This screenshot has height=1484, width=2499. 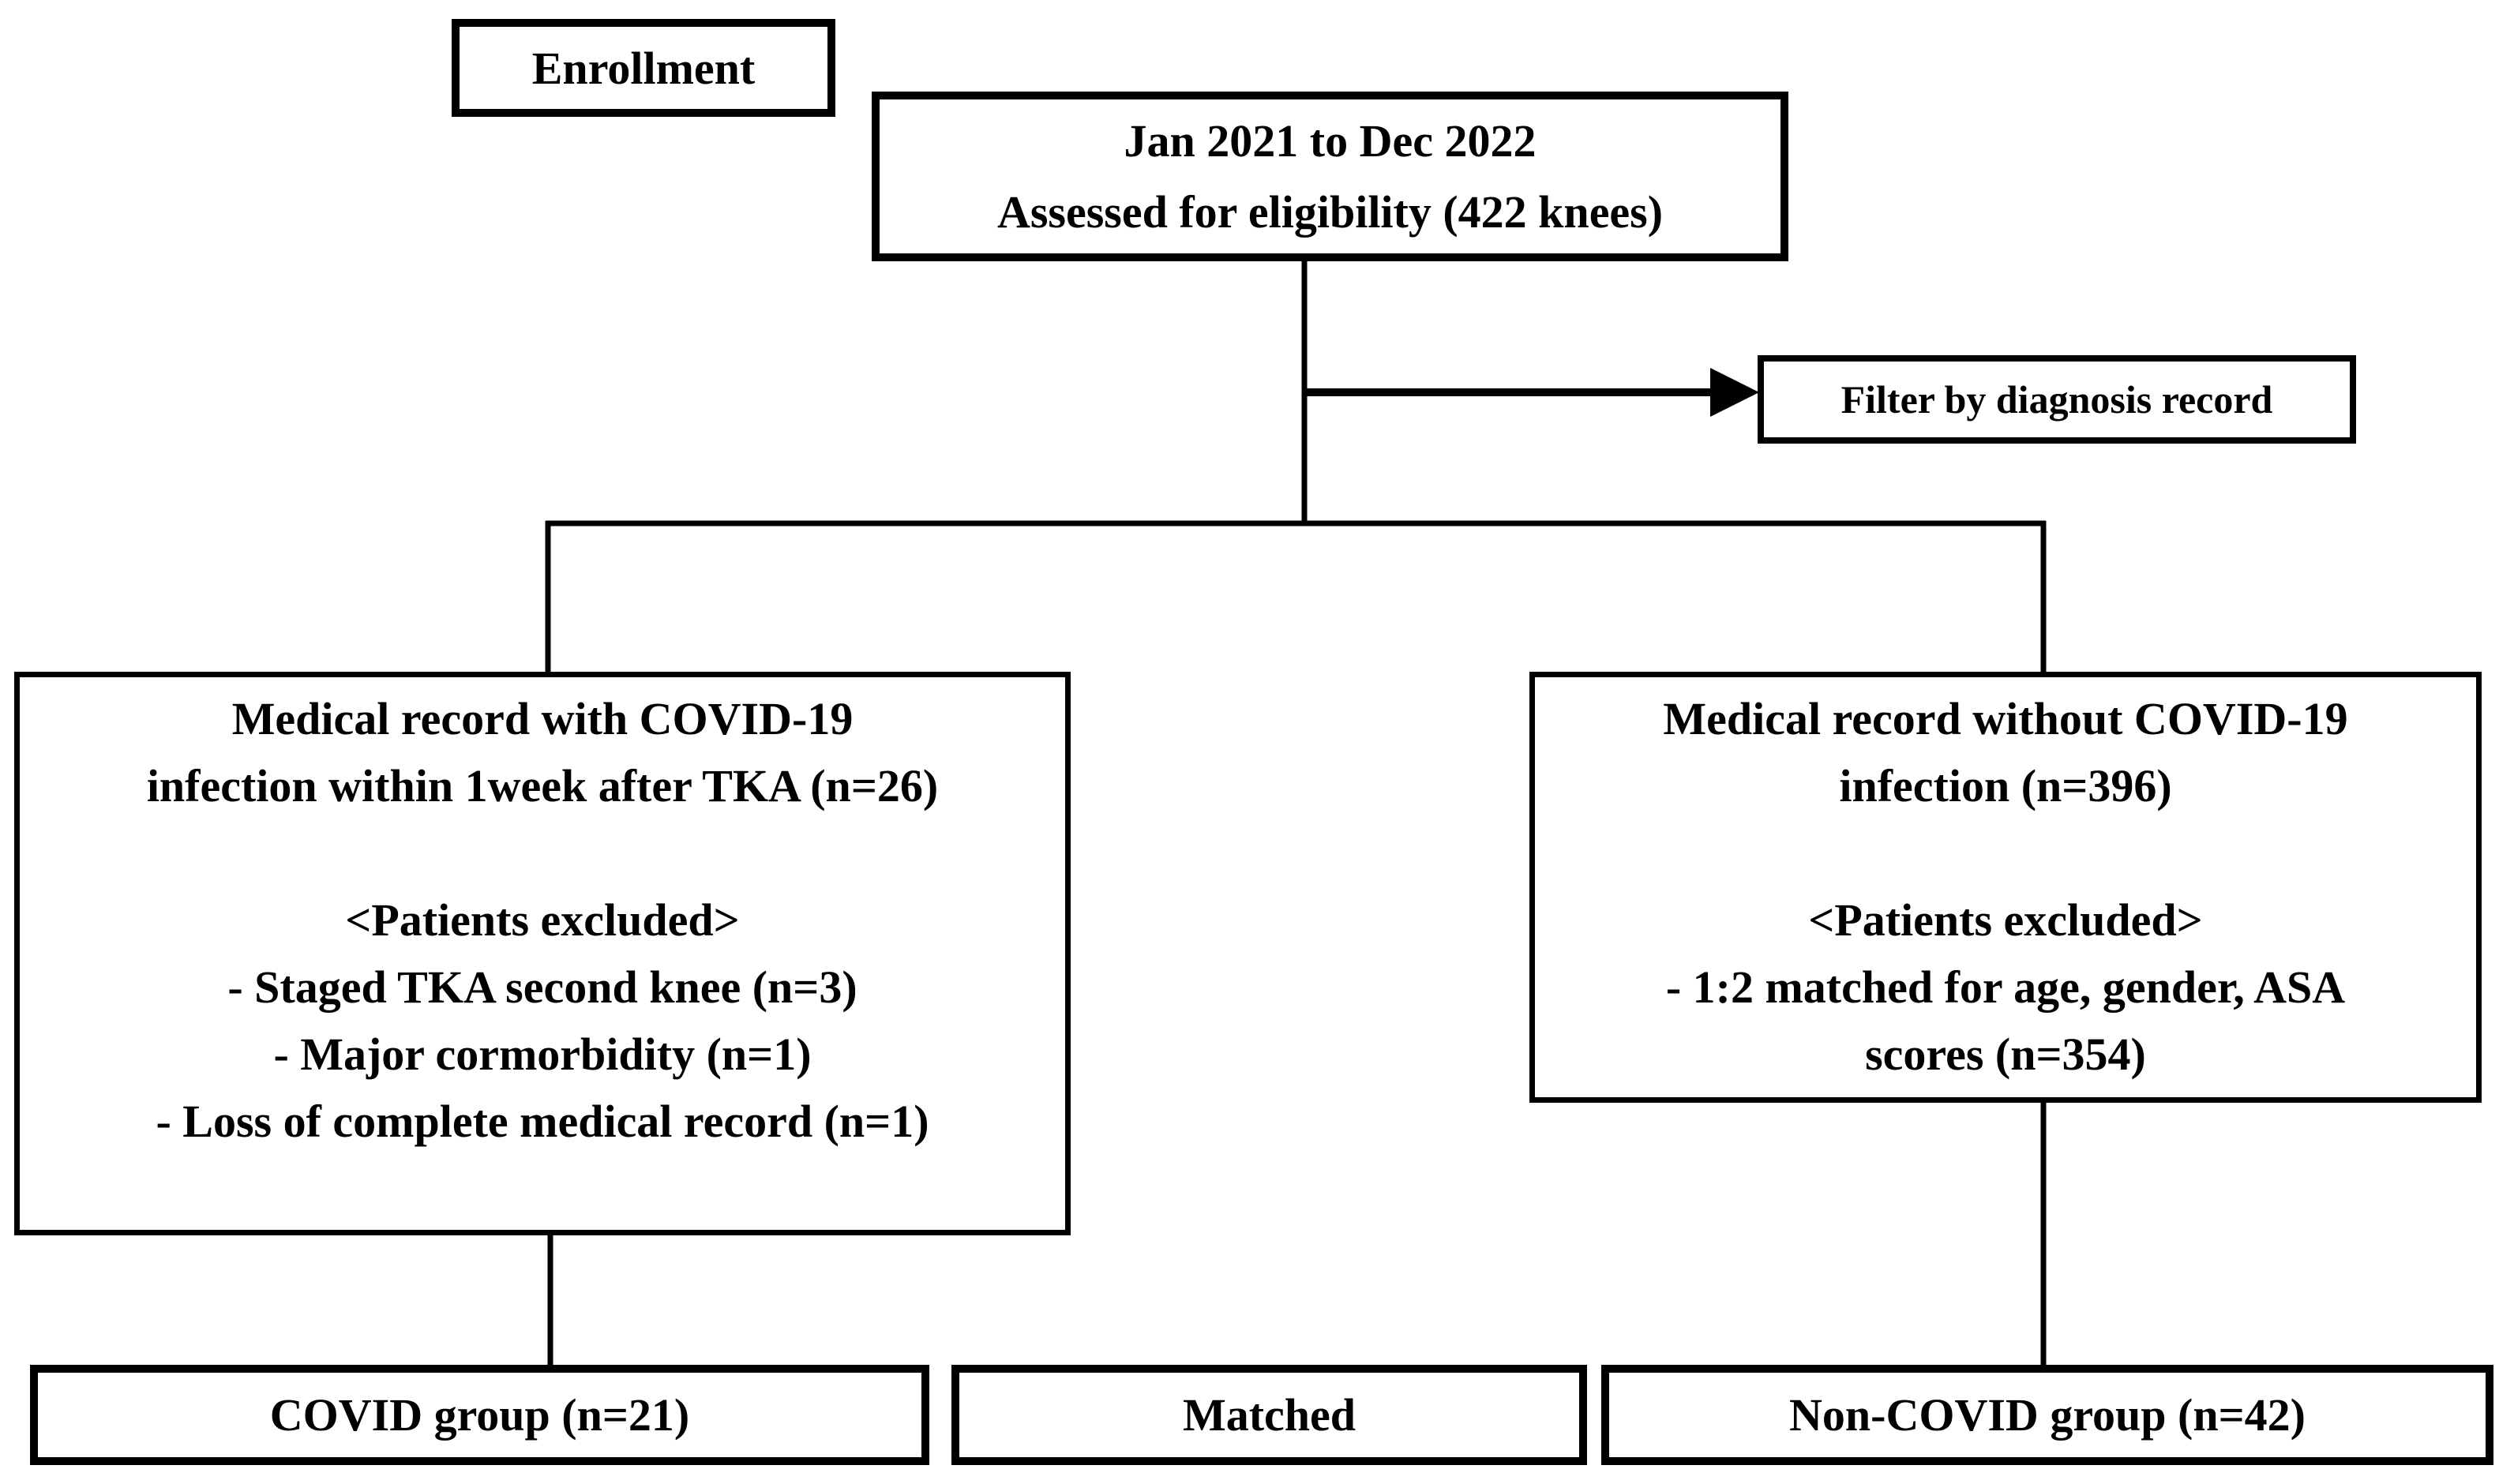 I want to click on covid-group-label: COVID group (n=21), so click(x=480, y=1415).